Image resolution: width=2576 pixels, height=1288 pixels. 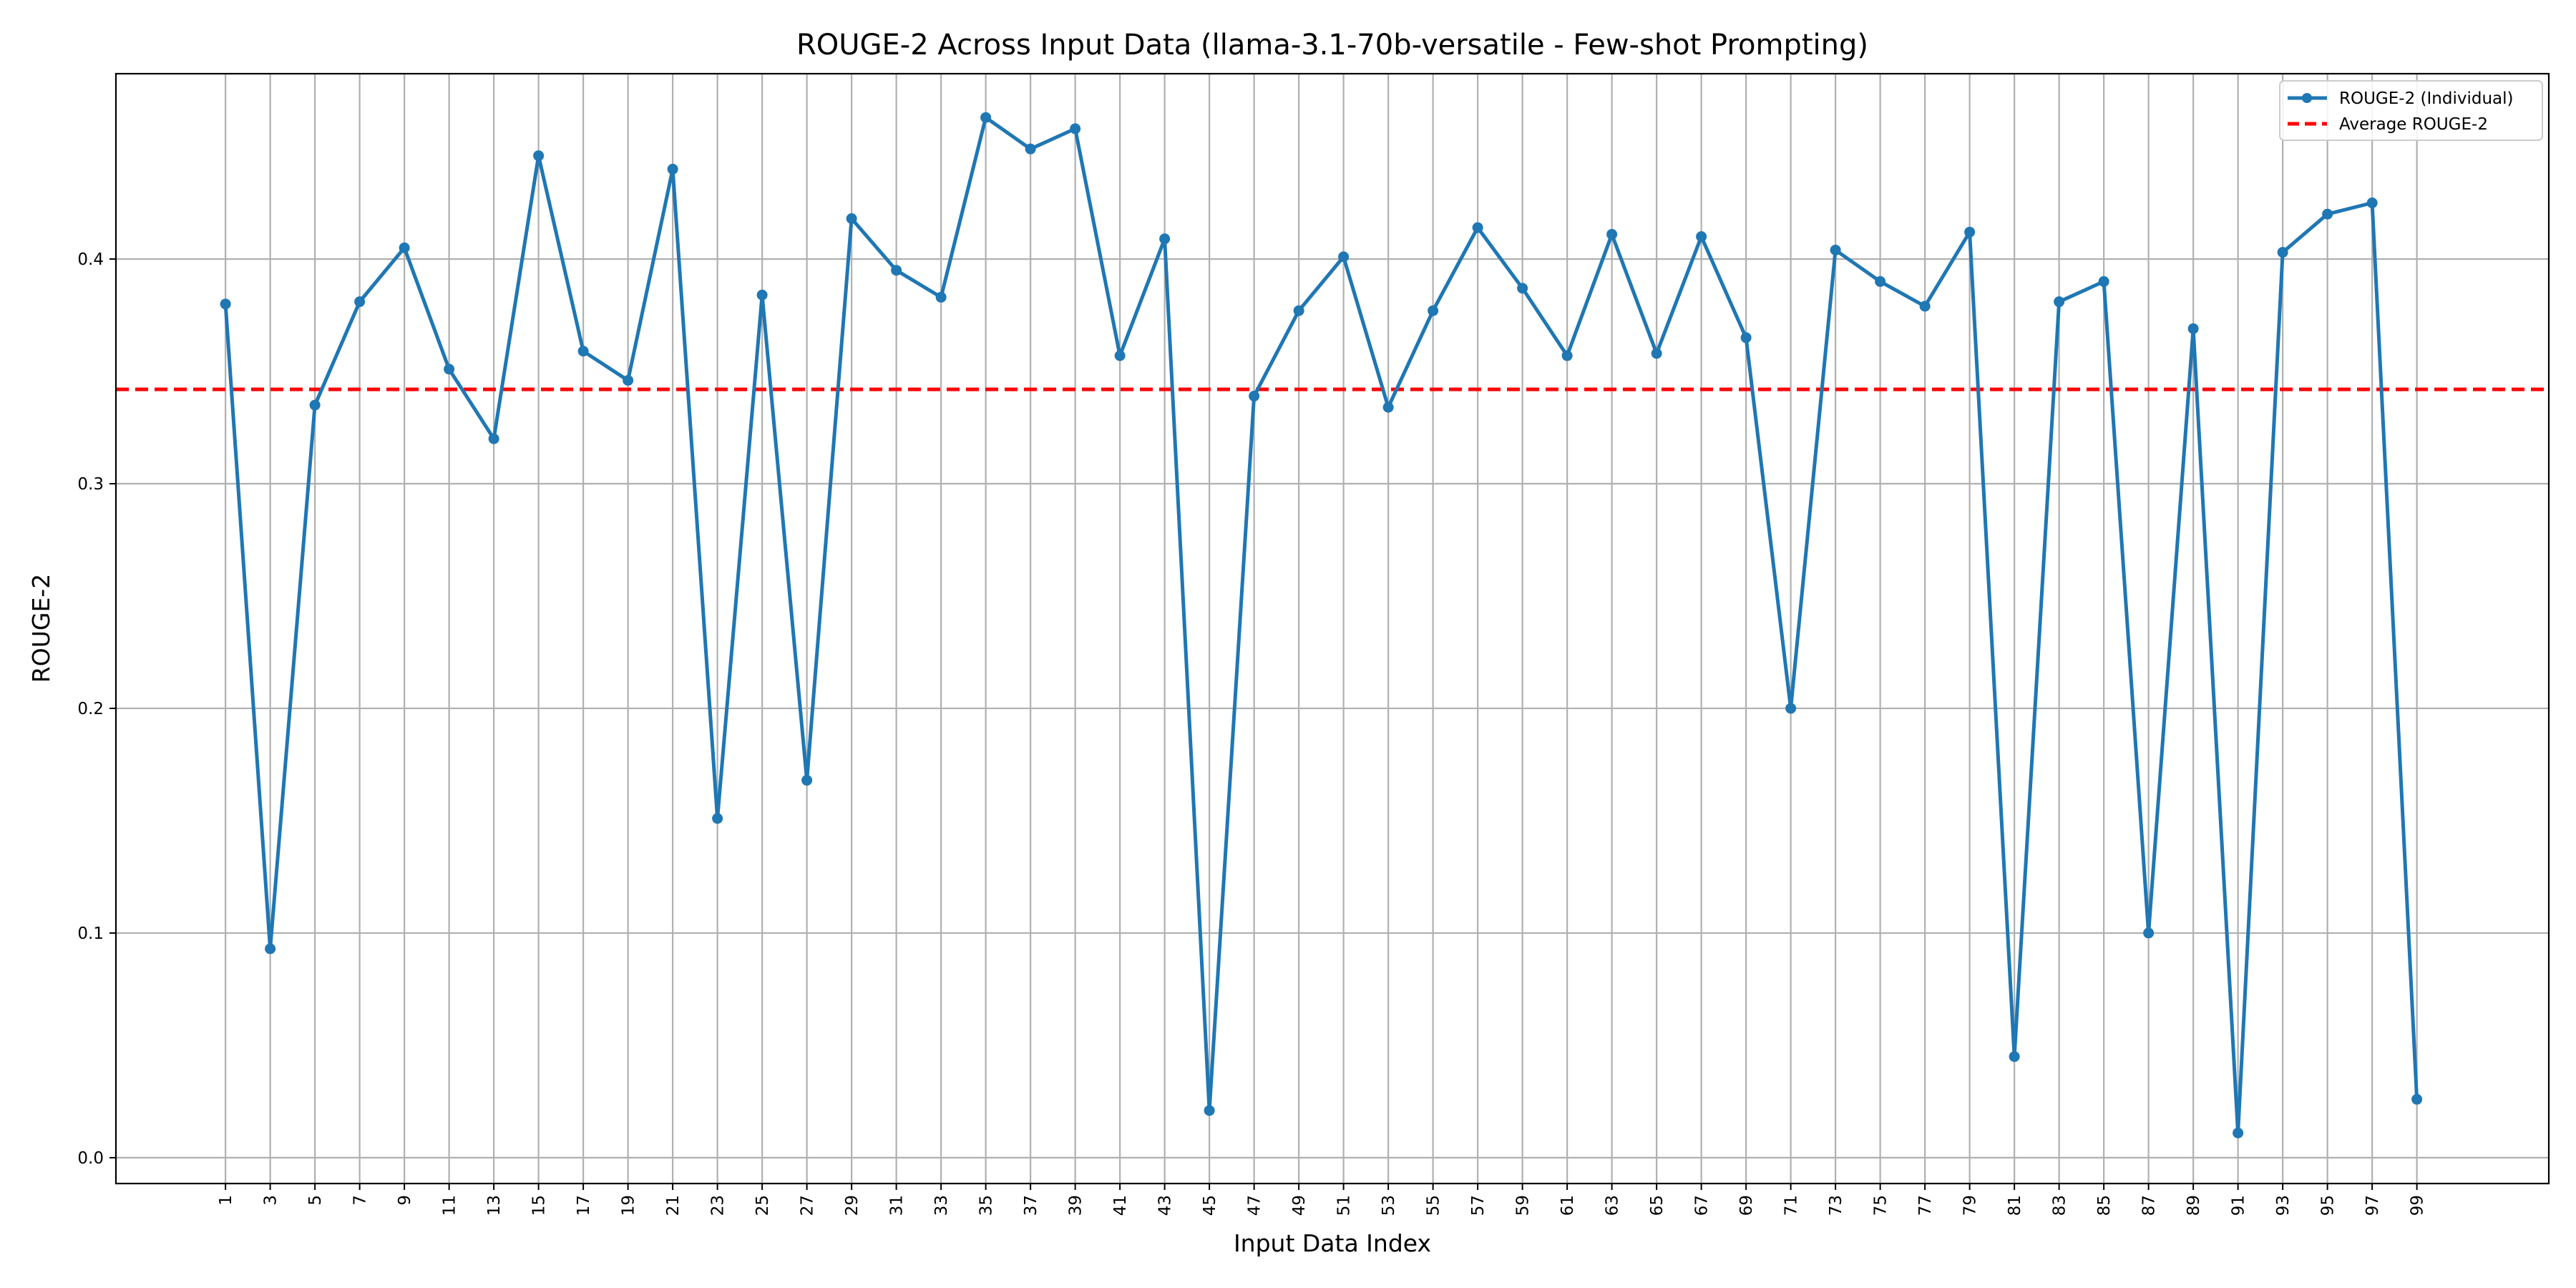 What do you see at coordinates (495, 1205) in the screenshot?
I see `x-tick-label: 13` at bounding box center [495, 1205].